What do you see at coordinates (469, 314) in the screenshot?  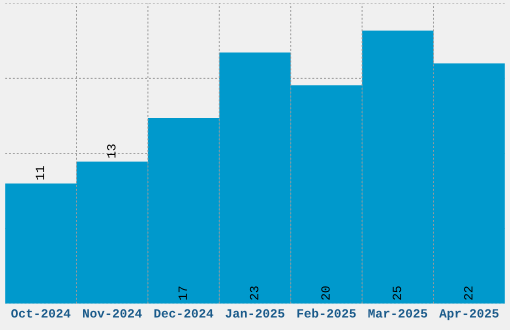 I see `x-tick-label: Apr-2025` at bounding box center [469, 314].